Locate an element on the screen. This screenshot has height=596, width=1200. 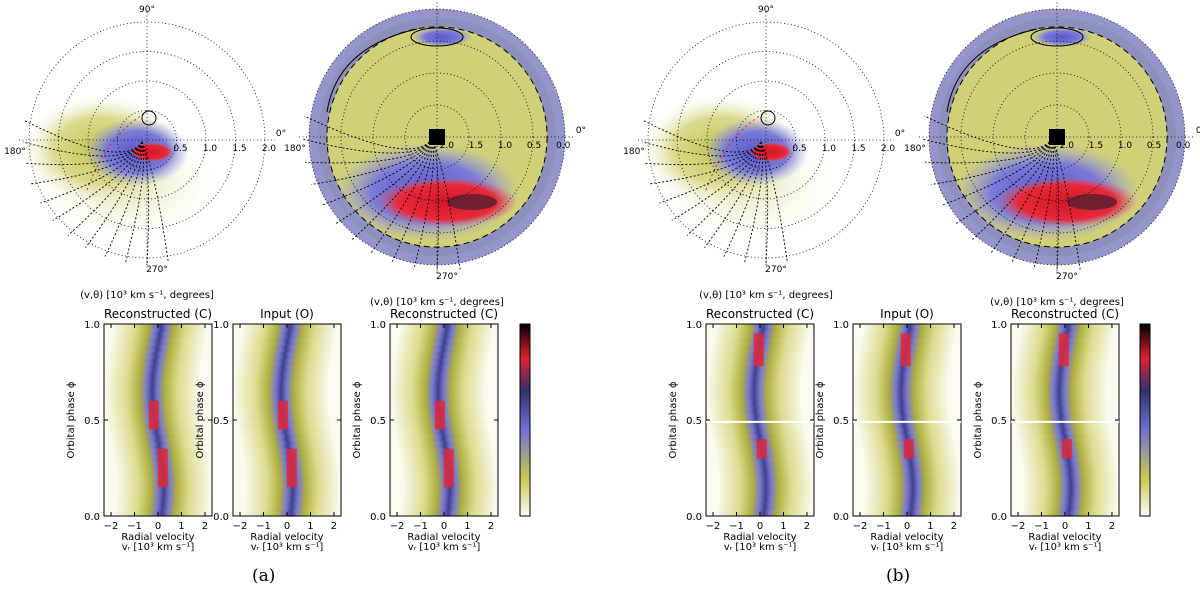
radial-tick: 0.5 is located at coordinates (180, 149).